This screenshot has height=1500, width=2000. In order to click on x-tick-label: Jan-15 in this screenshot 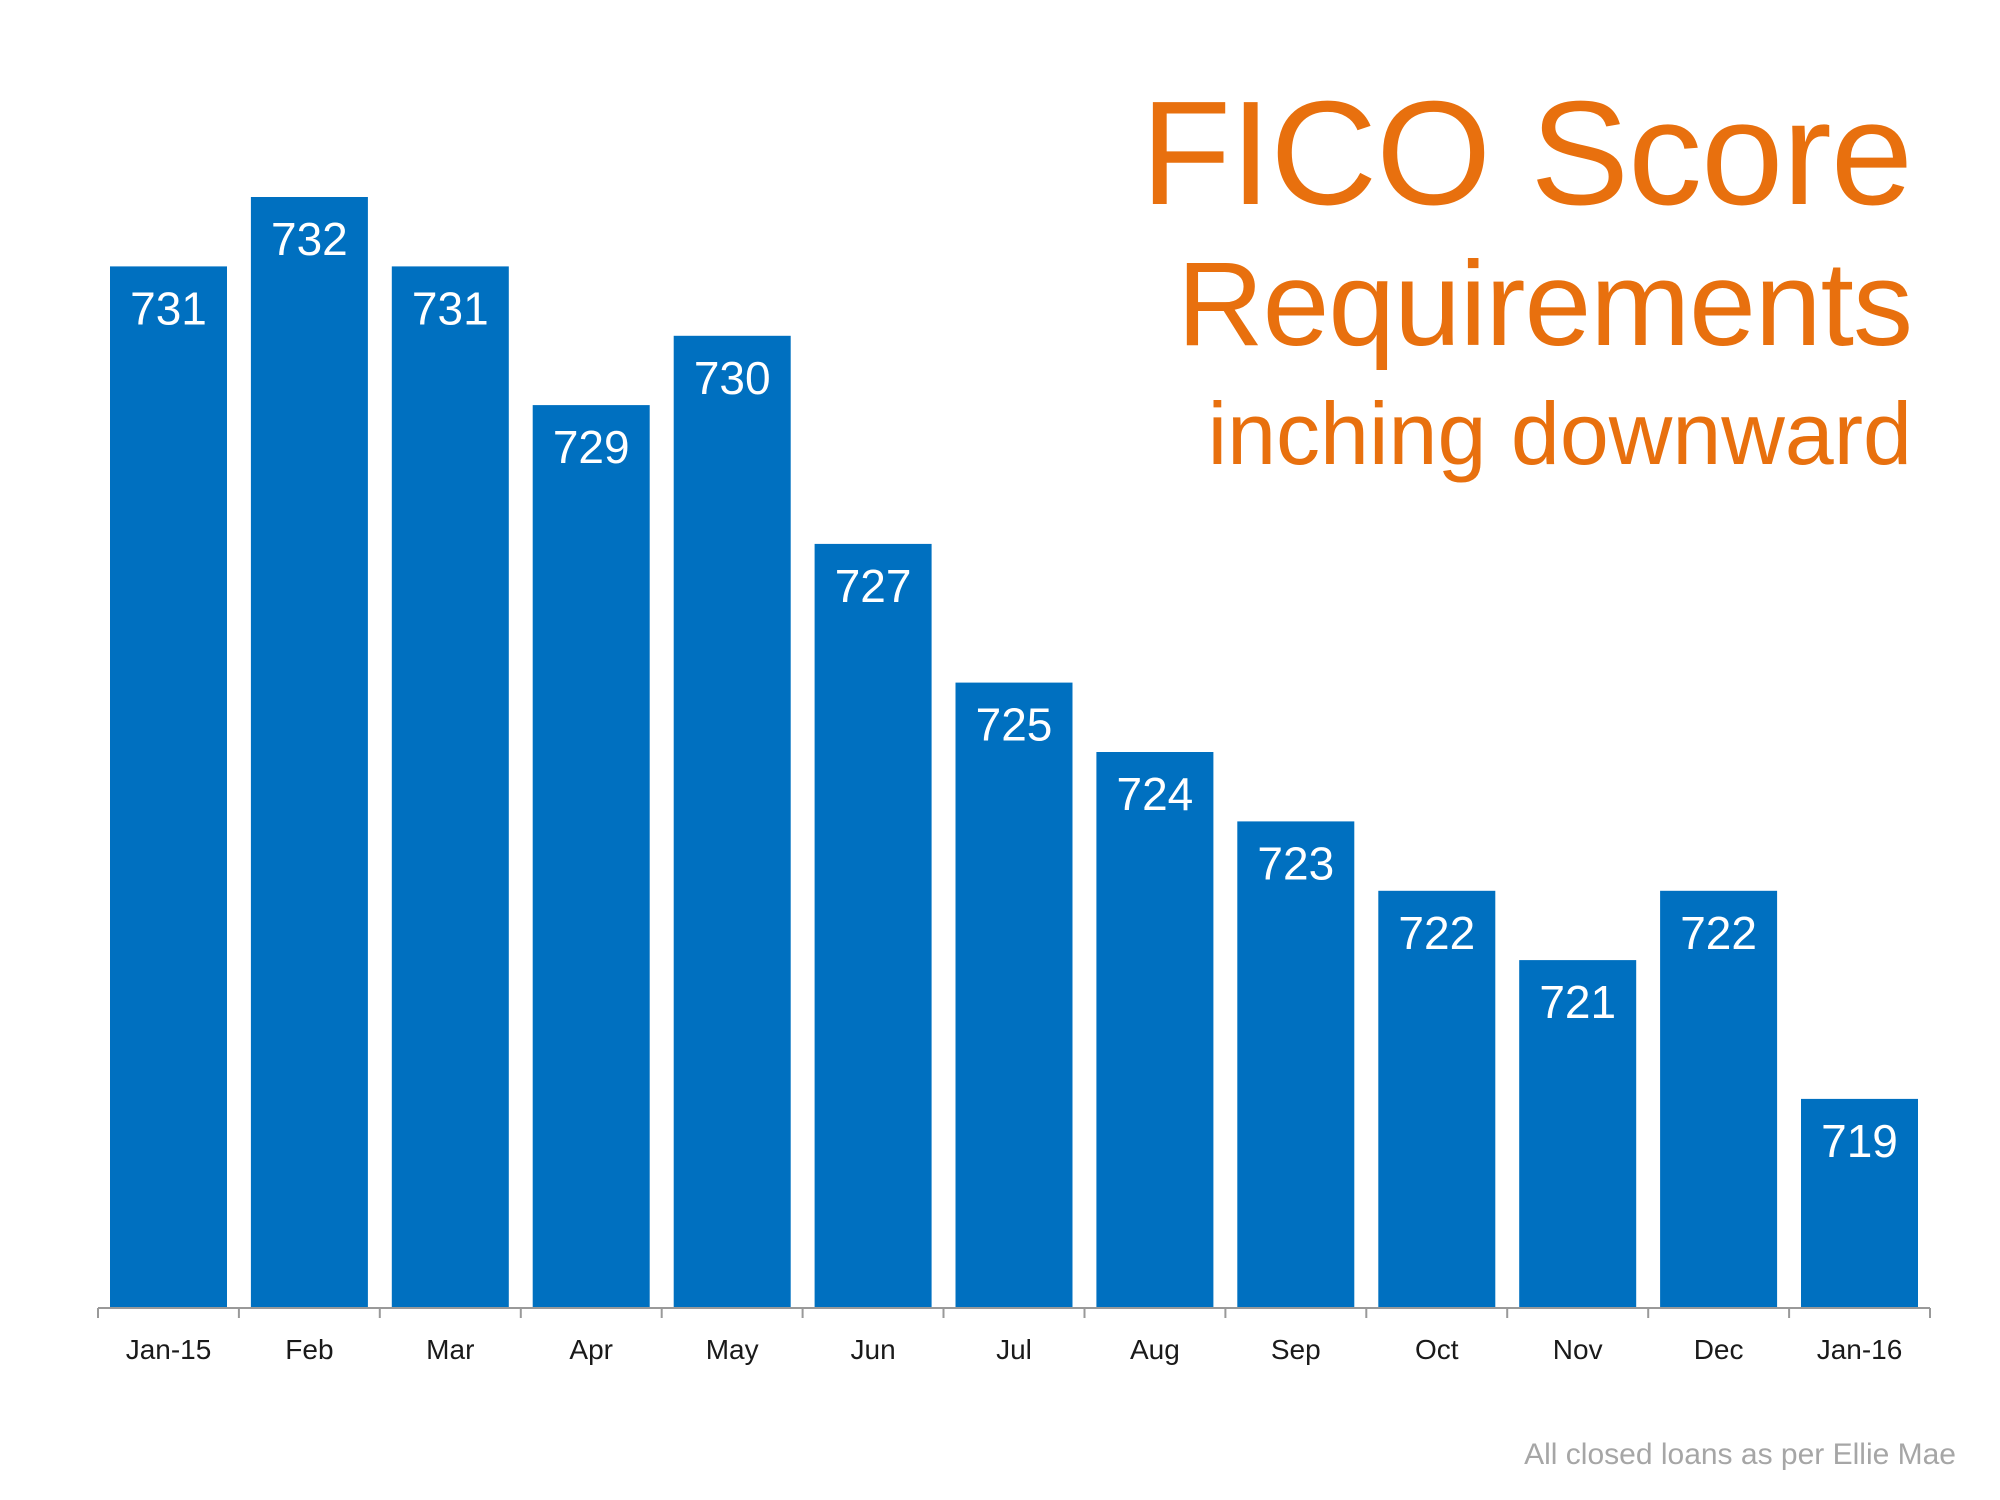, I will do `click(169, 1349)`.